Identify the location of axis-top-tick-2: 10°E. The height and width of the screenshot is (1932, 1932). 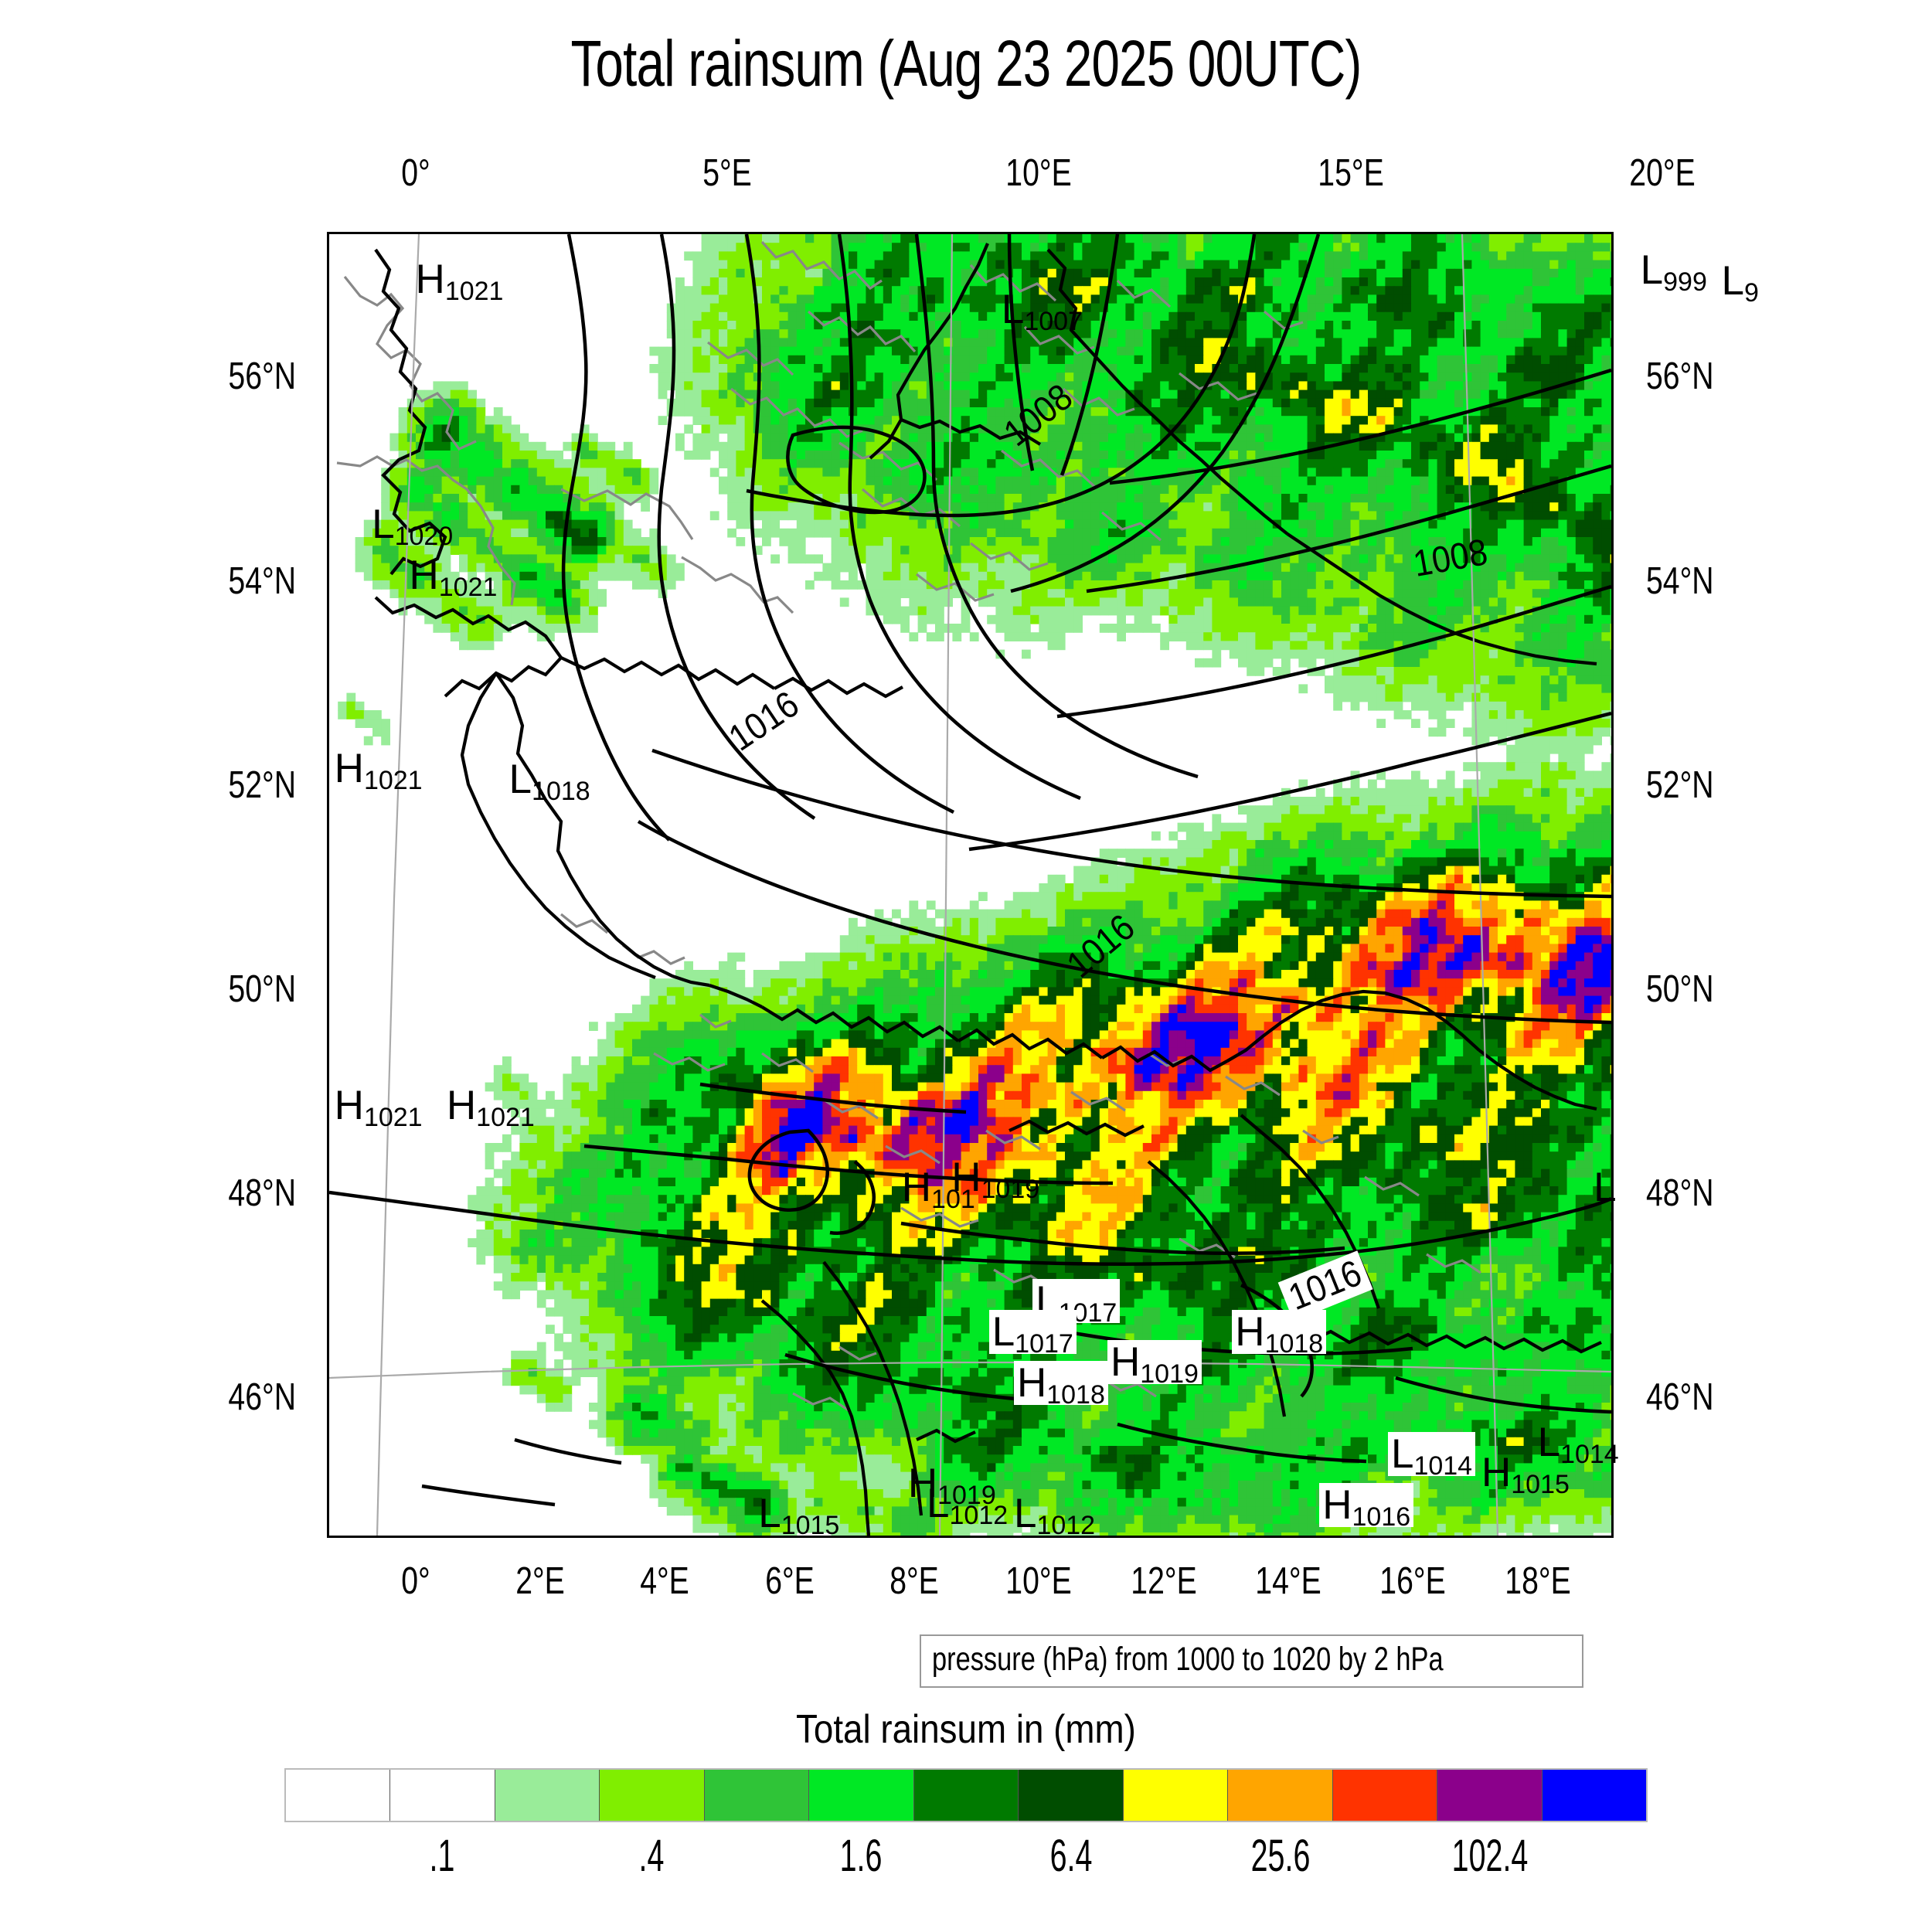
(1038, 173).